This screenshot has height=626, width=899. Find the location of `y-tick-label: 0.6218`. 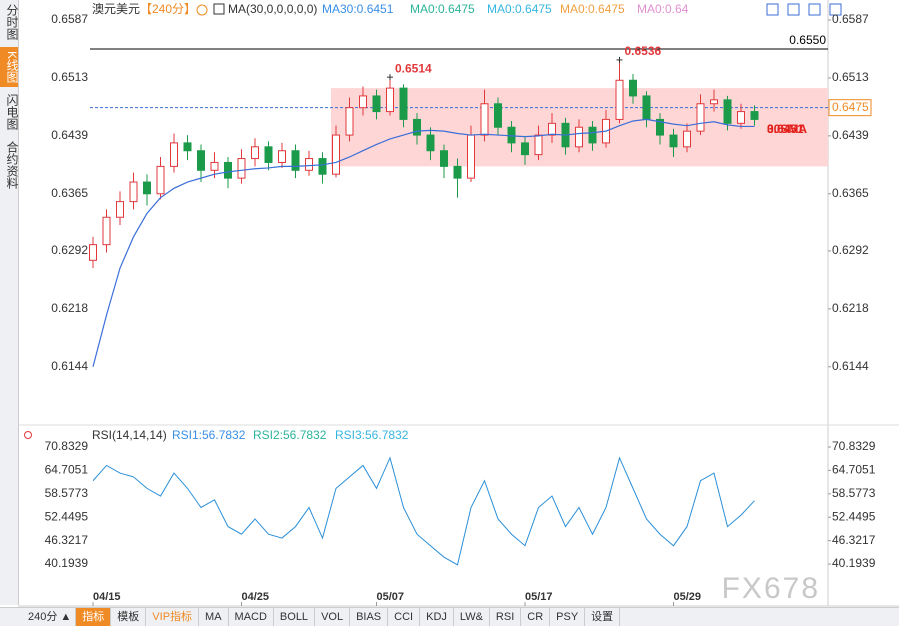

y-tick-label: 0.6218 is located at coordinates (69, 308).